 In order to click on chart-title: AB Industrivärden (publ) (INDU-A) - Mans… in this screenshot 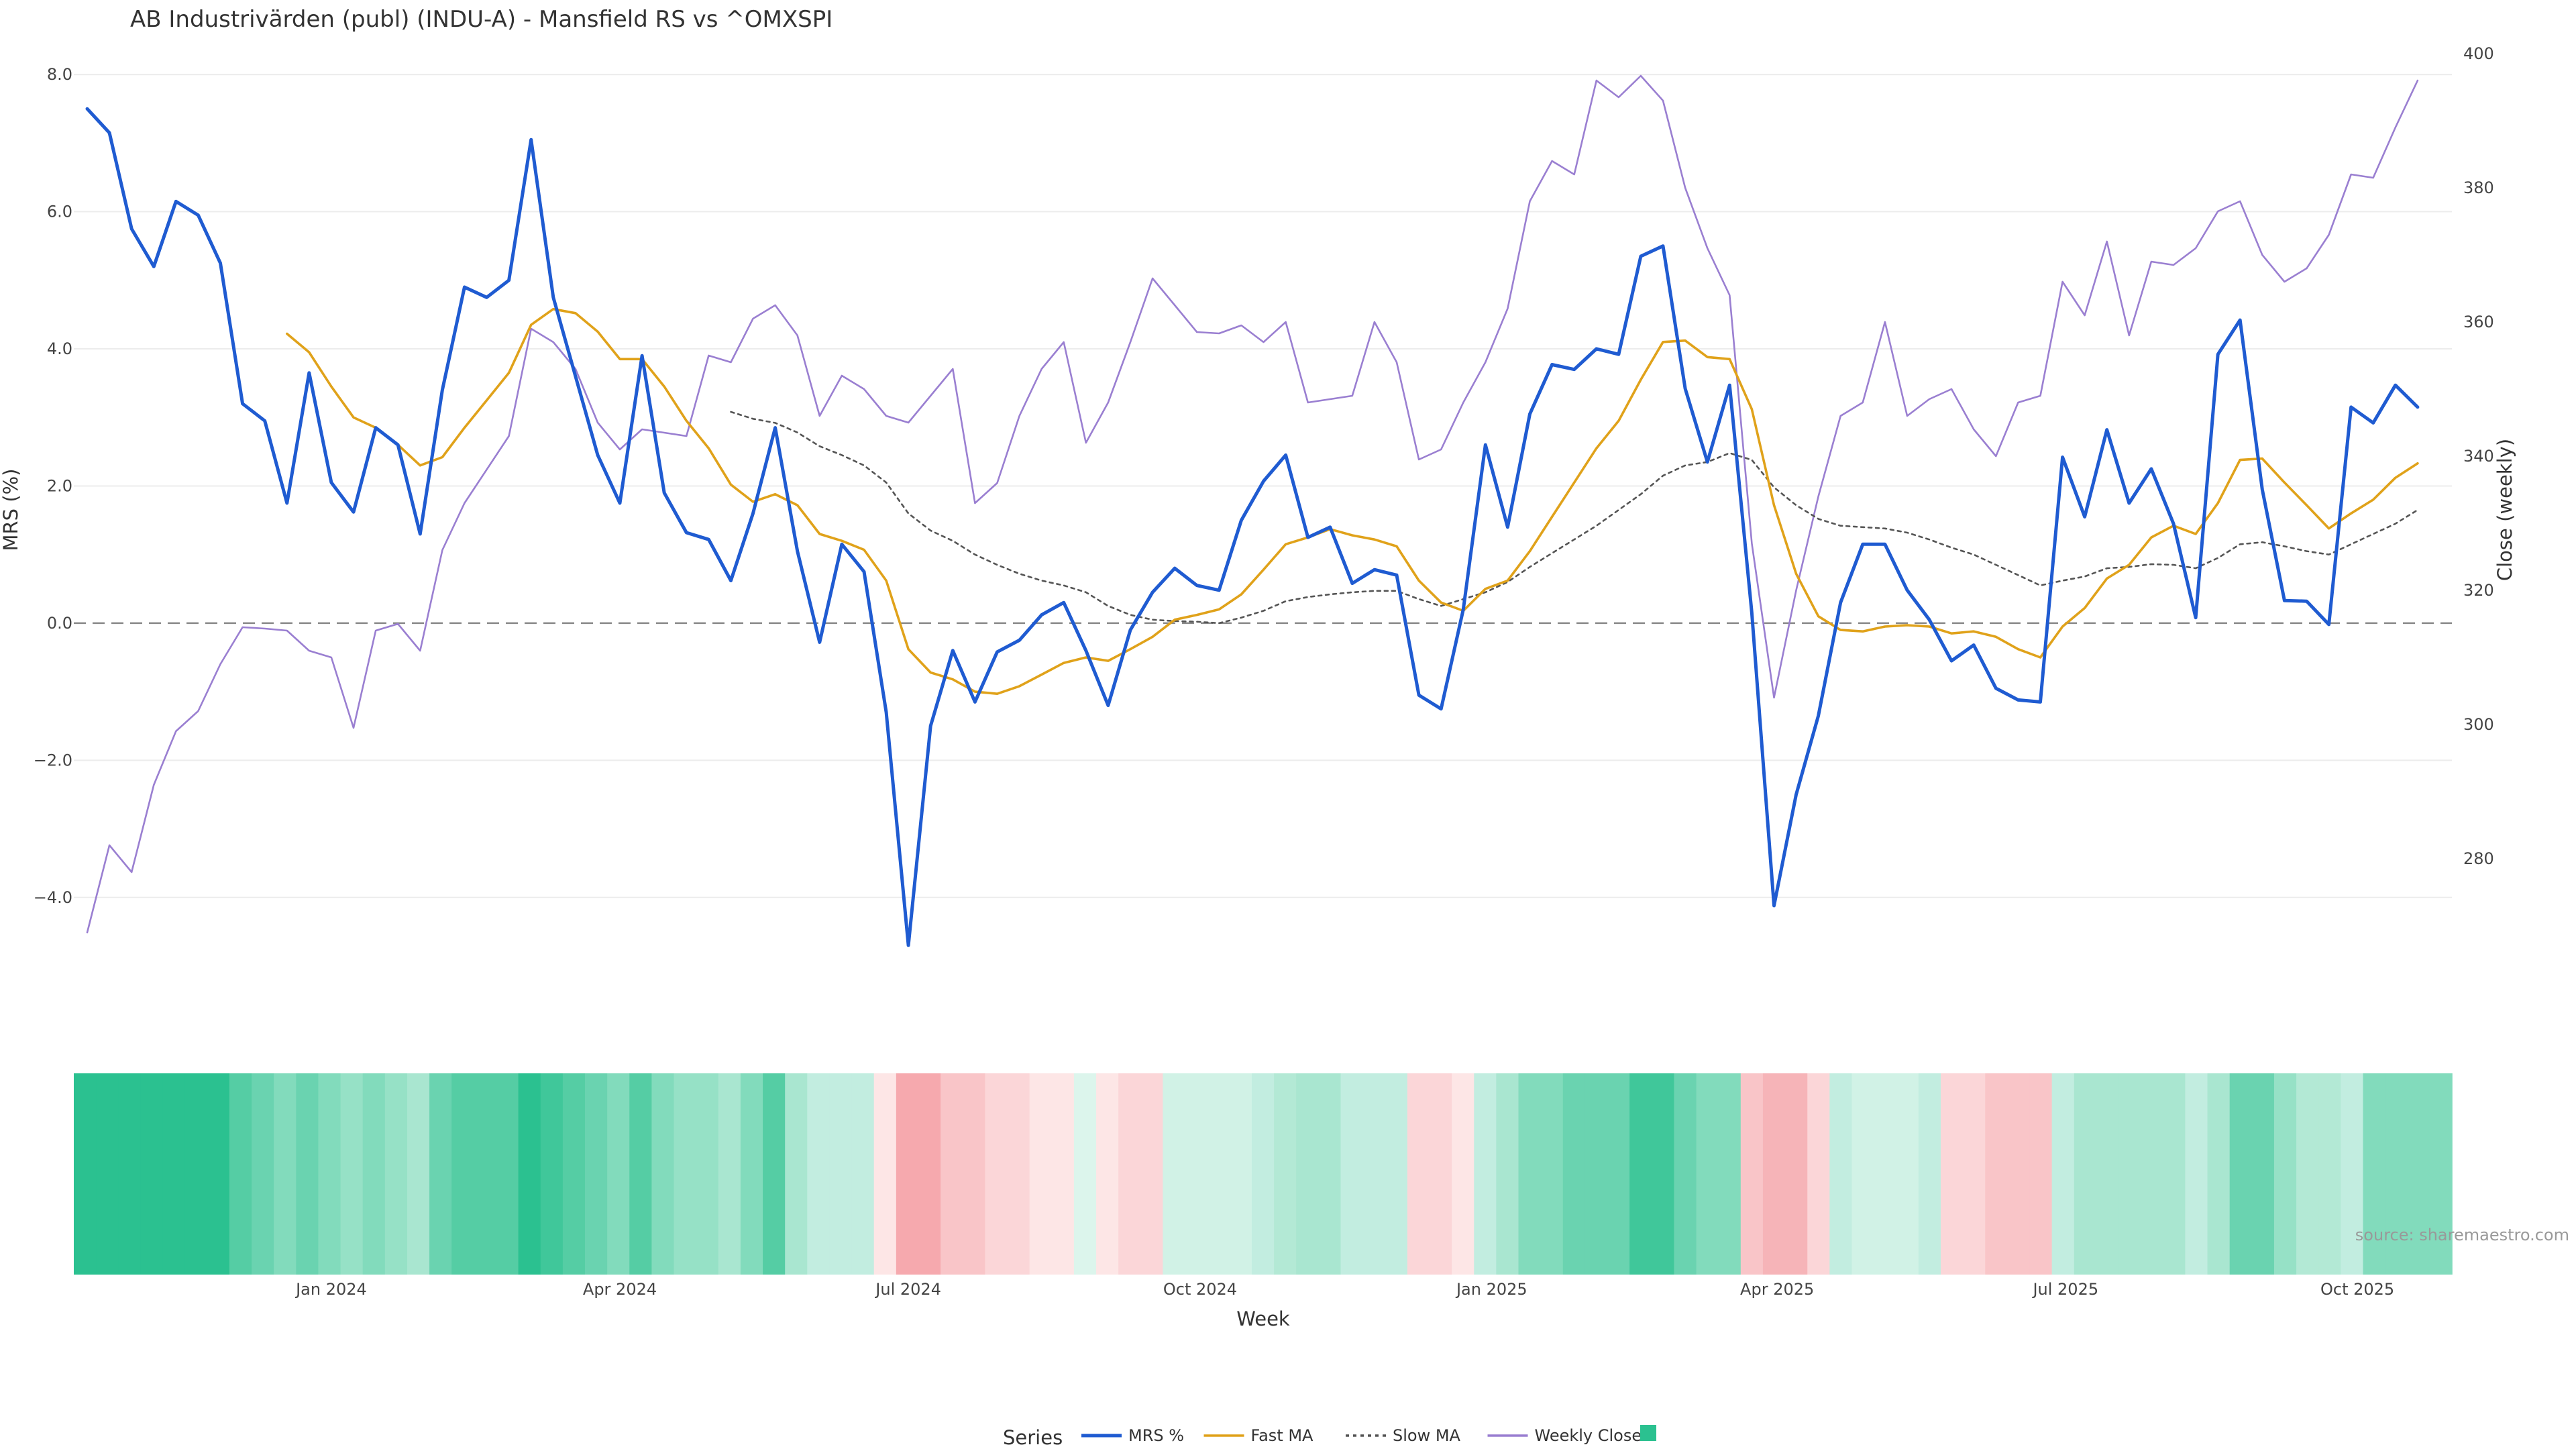, I will do `click(481, 19)`.